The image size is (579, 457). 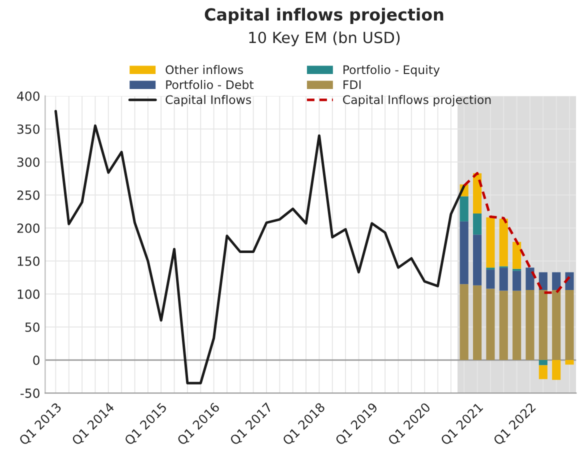 What do you see at coordinates (210, 85) in the screenshot?
I see `legend-label: Portfolio - Debt` at bounding box center [210, 85].